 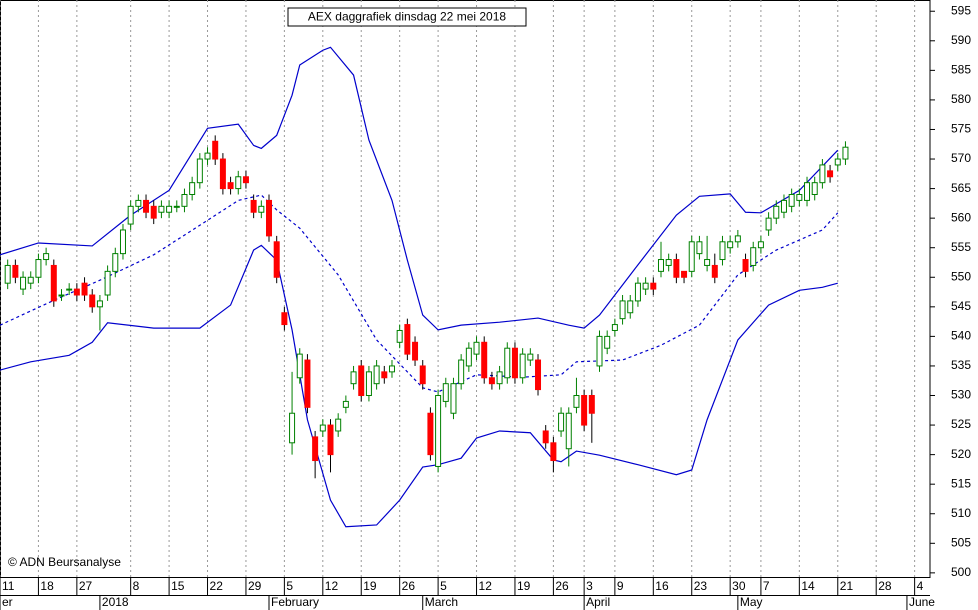 I want to click on x-tick-label: 21, so click(x=847, y=586).